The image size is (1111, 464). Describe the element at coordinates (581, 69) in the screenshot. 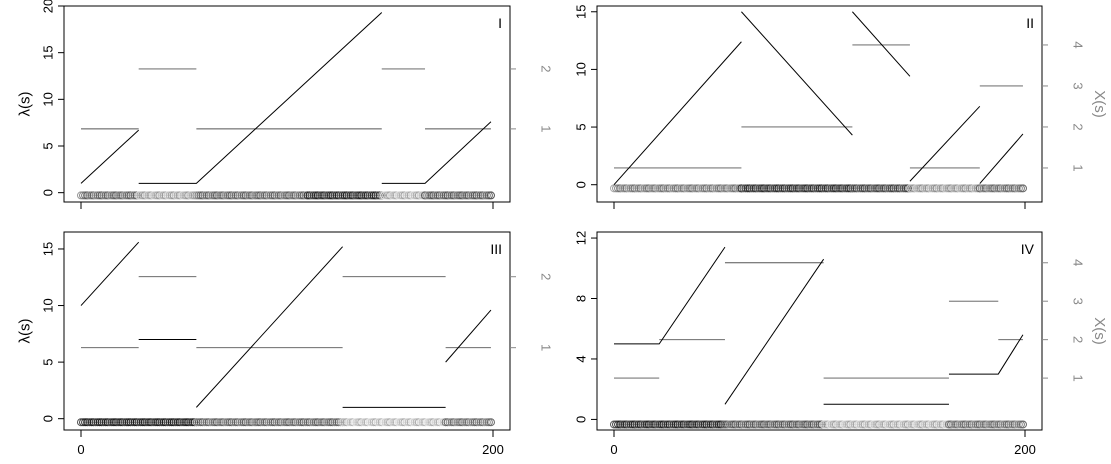

I see `y-tick-label: 10` at that location.